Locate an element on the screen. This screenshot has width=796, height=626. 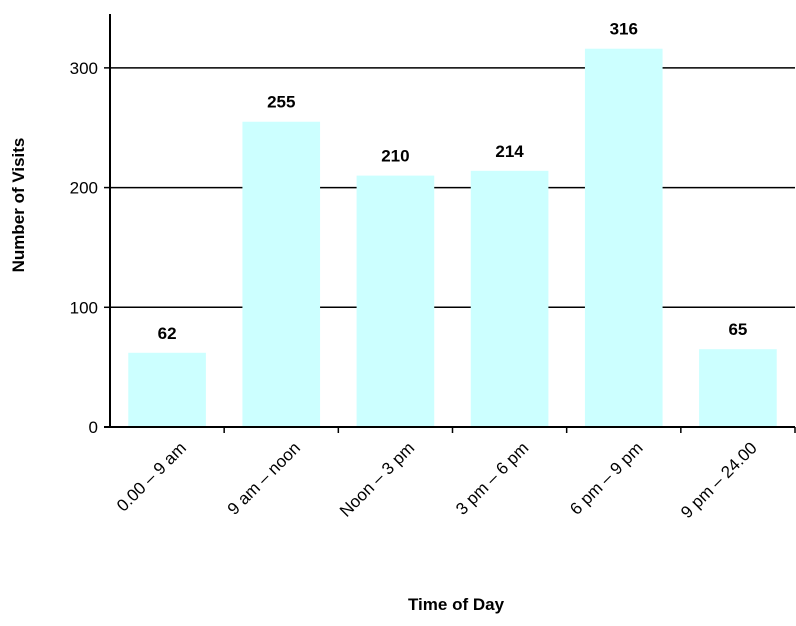
x-tick-label: 9 am – noon is located at coordinates (264, 478).